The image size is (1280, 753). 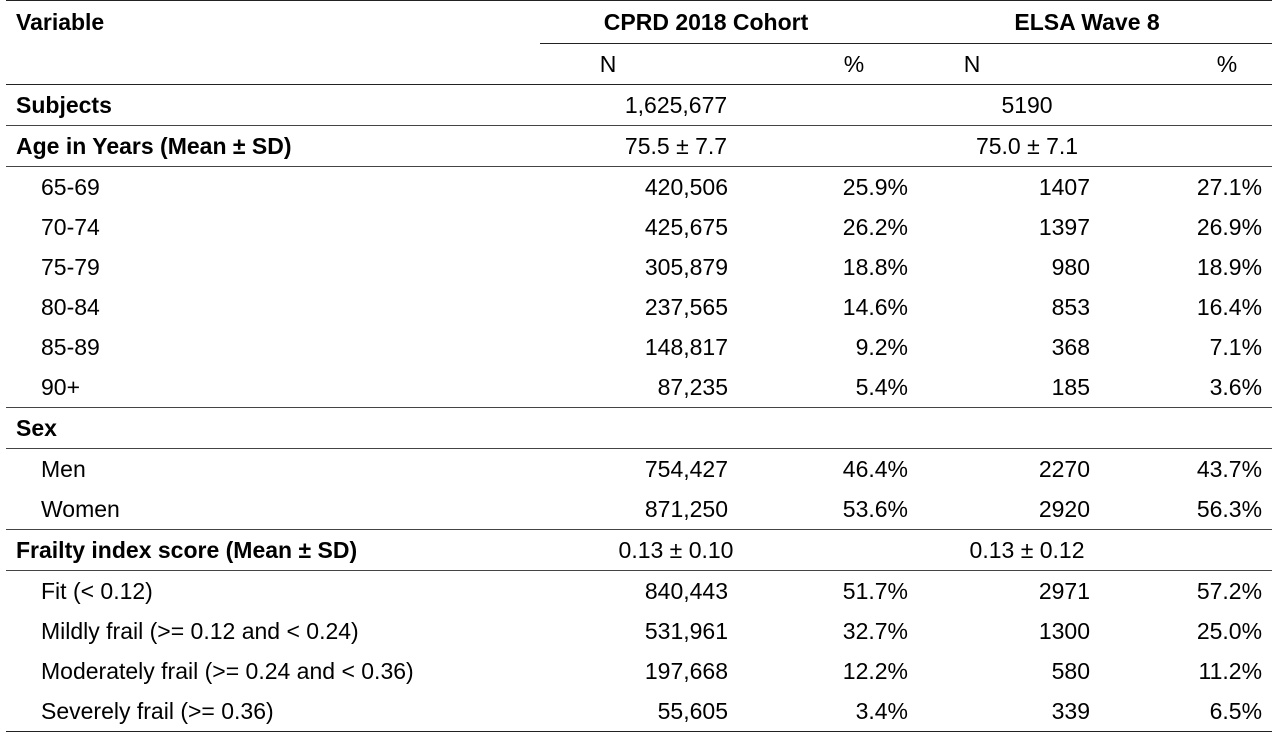 What do you see at coordinates (1217, 64) in the screenshot?
I see `elsa-pct-header: %` at bounding box center [1217, 64].